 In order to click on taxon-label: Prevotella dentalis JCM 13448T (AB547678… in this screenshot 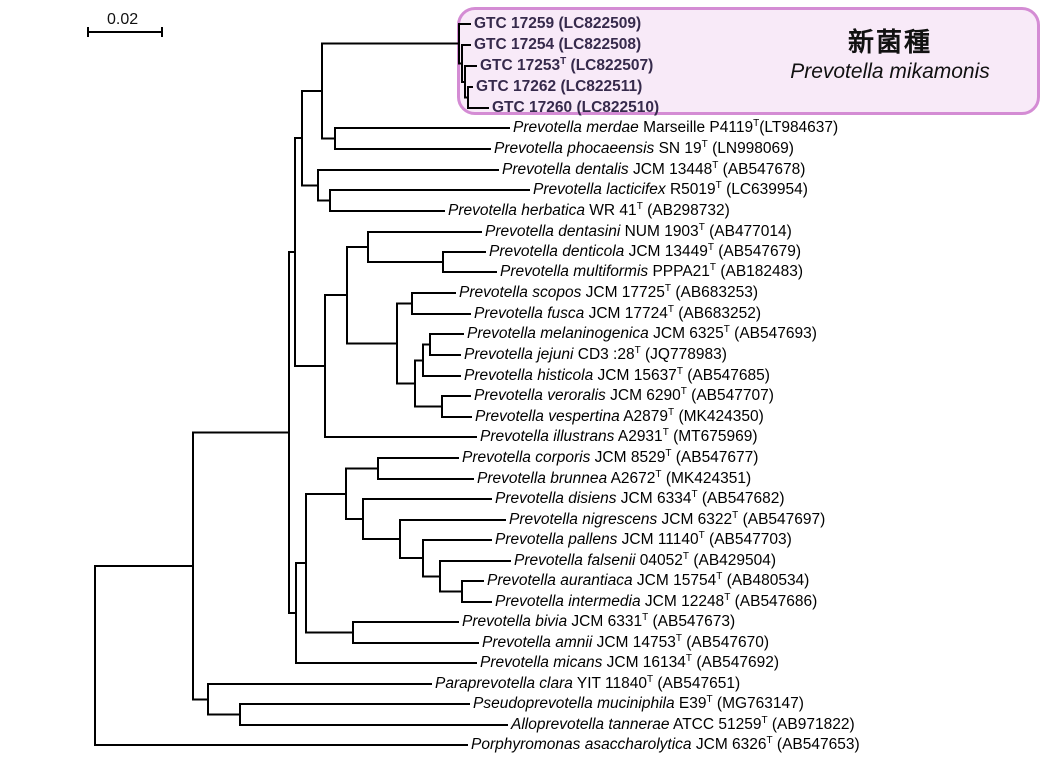, I will do `click(654, 168)`.